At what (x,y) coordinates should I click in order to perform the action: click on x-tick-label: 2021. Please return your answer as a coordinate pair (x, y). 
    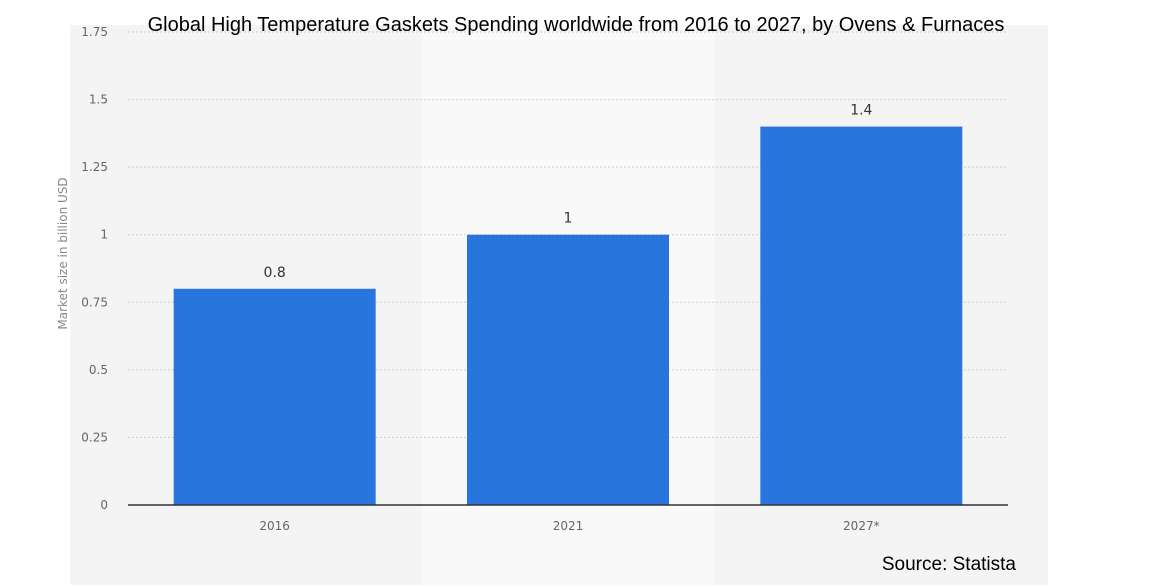
    Looking at the image, I should click on (568, 526).